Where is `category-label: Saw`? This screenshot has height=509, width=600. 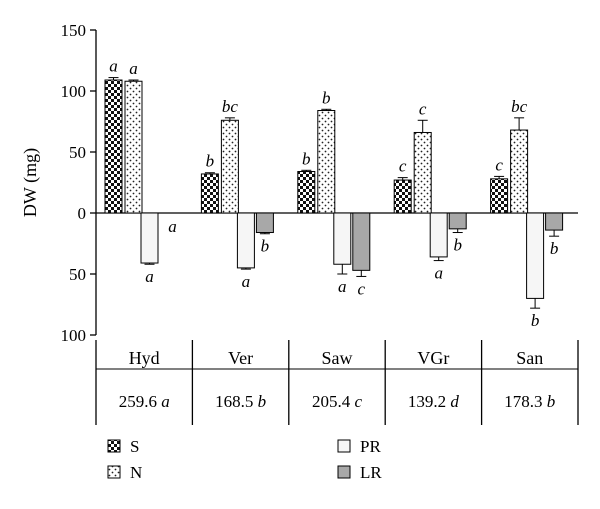
category-label: Saw is located at coordinates (337, 358).